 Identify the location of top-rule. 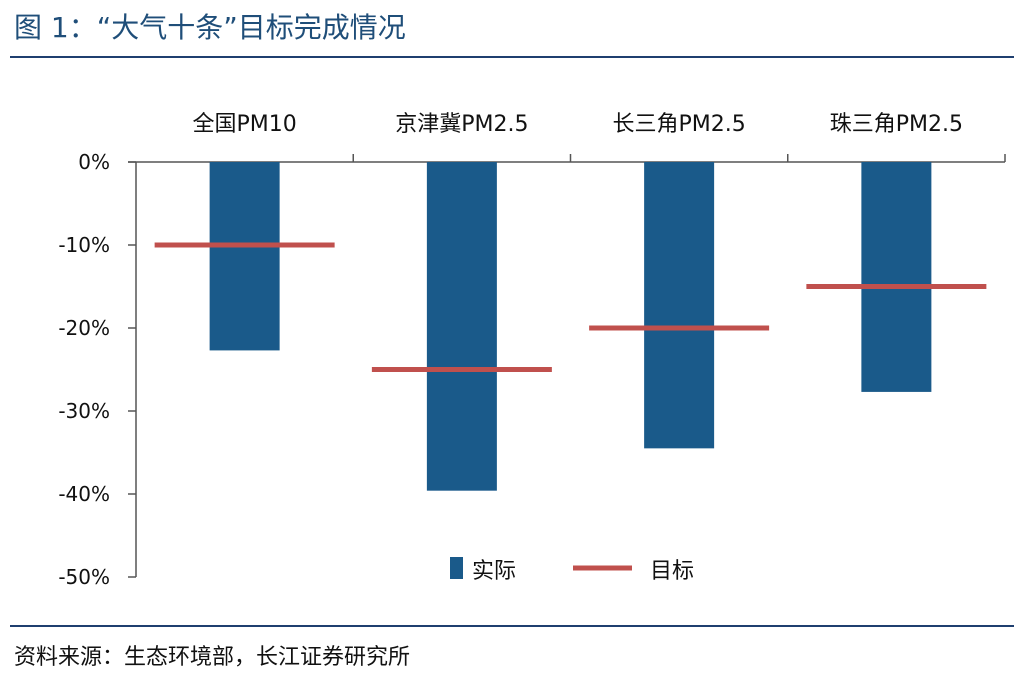
(512, 57).